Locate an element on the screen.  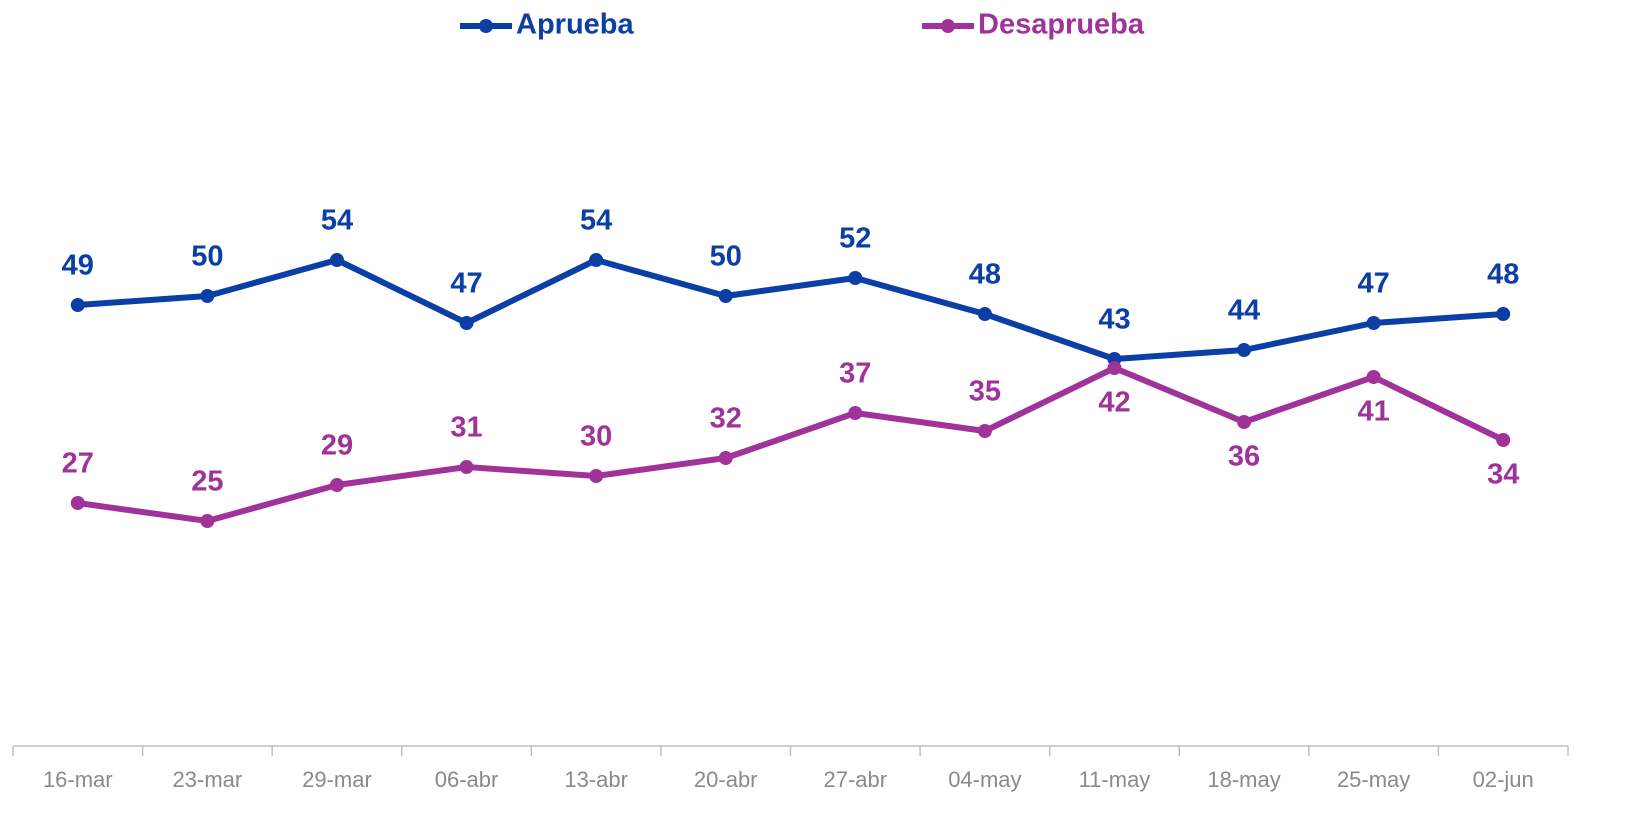
x-tick-label: 02-jun is located at coordinates (1503, 779).